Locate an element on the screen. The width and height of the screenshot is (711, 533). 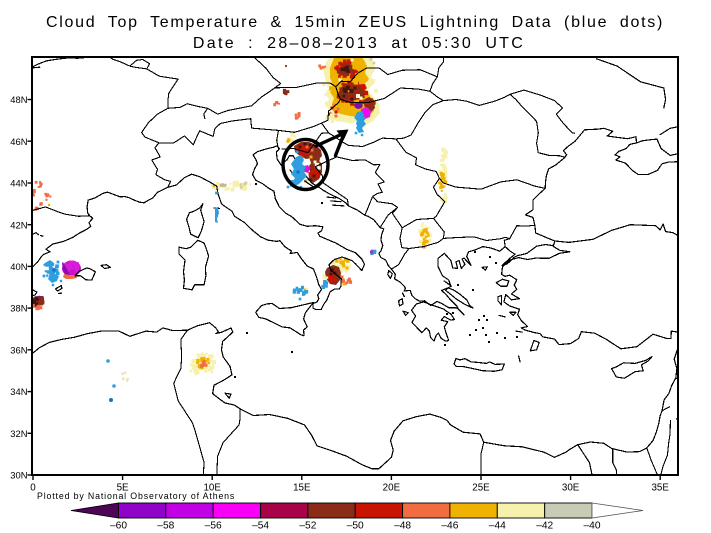
svg-text: 5E is located at coordinates (123, 488).